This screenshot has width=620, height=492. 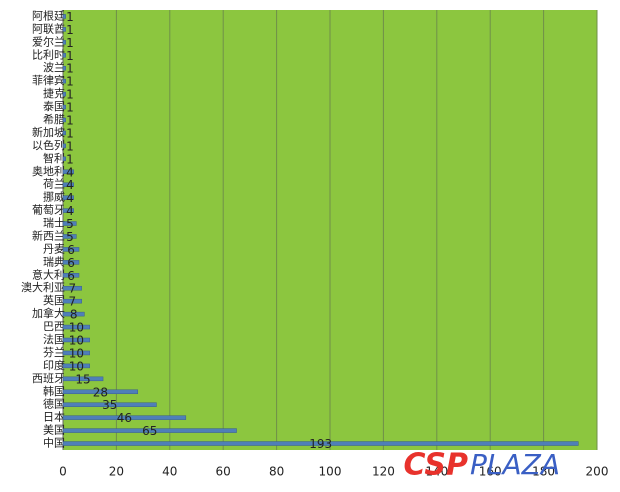 What do you see at coordinates (543, 472) in the screenshot?
I see `x-tick-label: 180` at bounding box center [543, 472].